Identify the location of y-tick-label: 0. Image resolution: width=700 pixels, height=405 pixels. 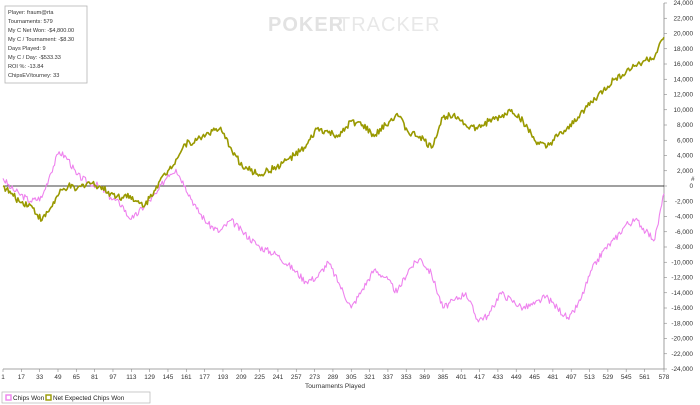
(691, 186).